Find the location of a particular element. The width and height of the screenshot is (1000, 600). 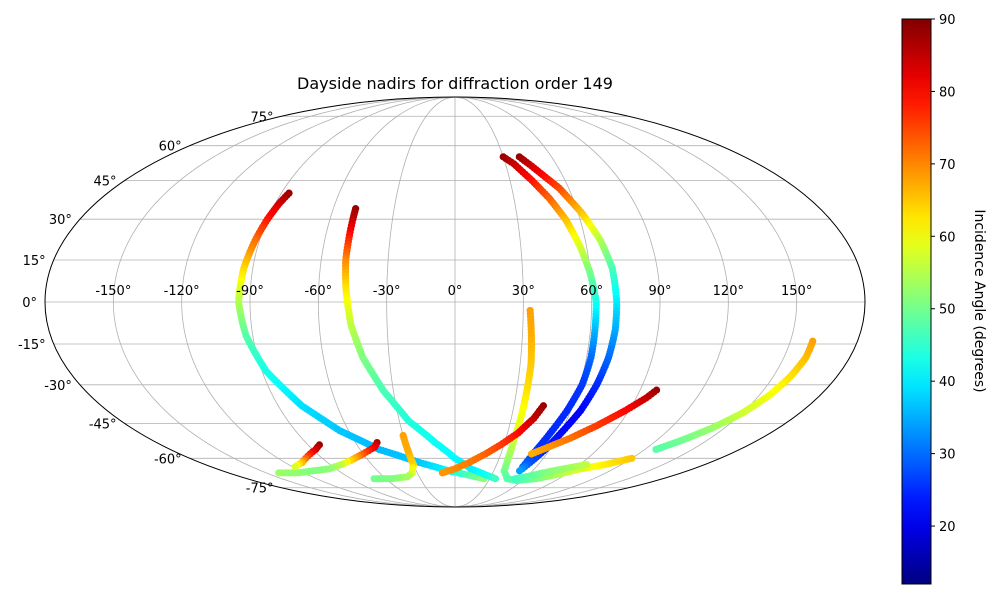

colorbar-tick-label: 20 is located at coordinates (947, 527).